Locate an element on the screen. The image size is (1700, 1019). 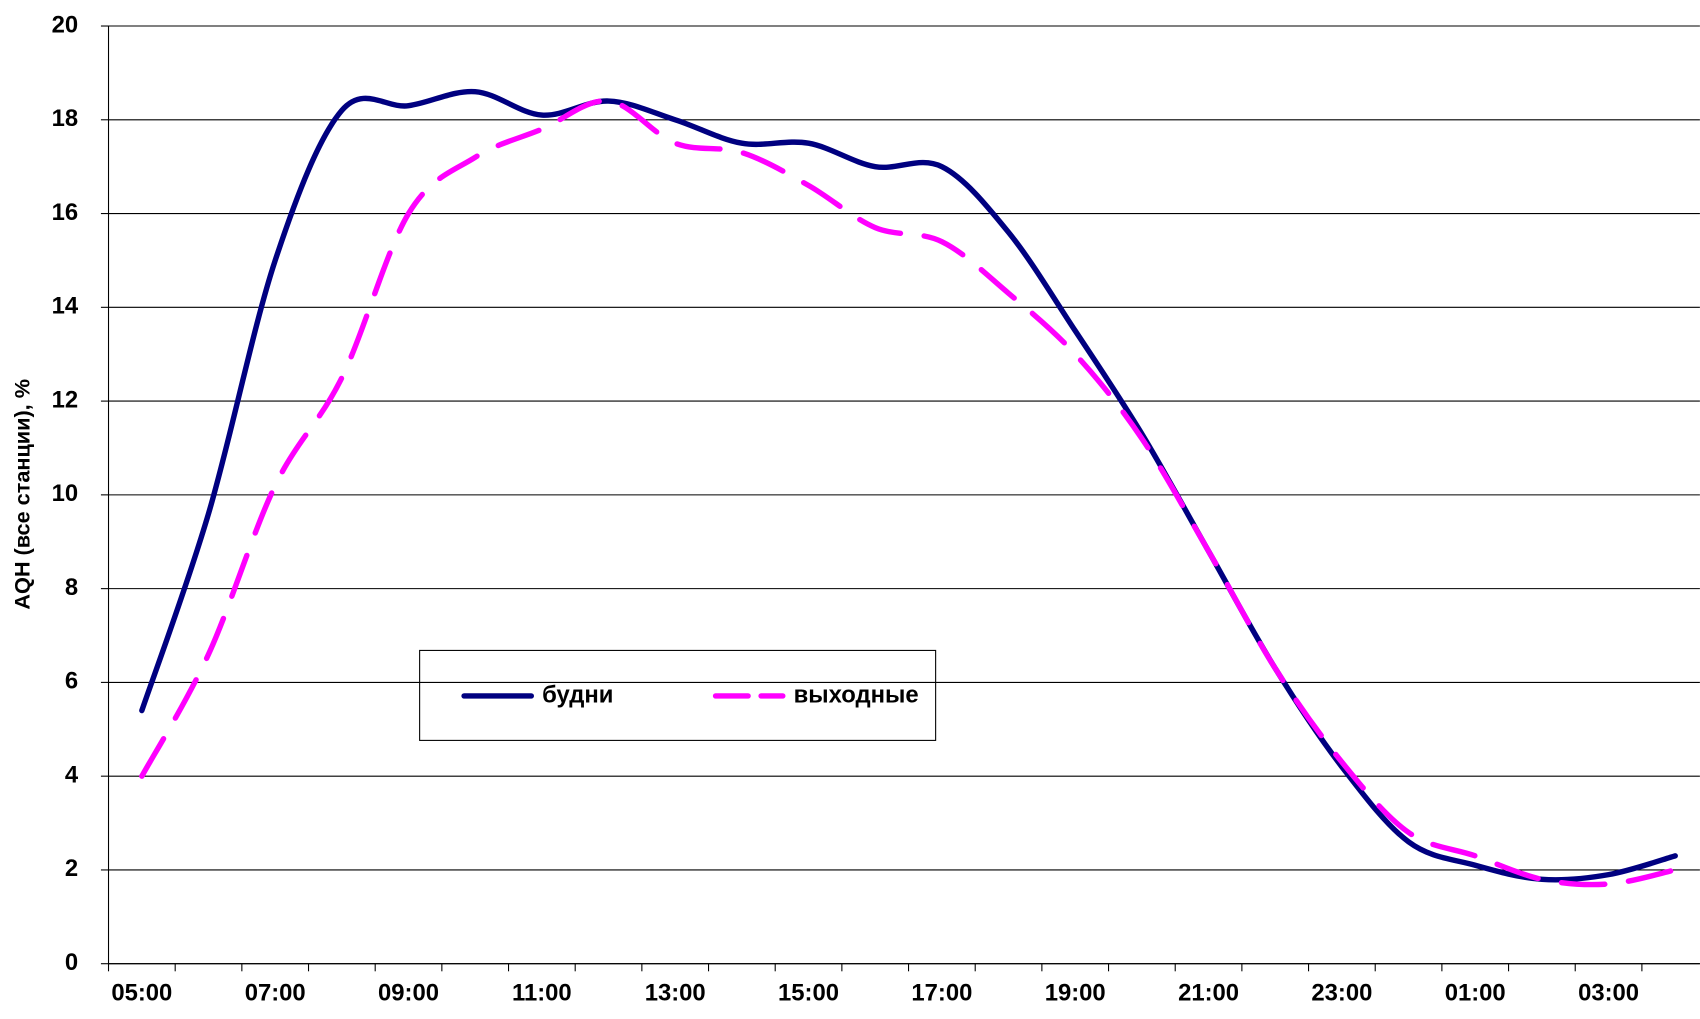
y-axis-label: AQH (все станции), % is located at coordinates (22, 494).